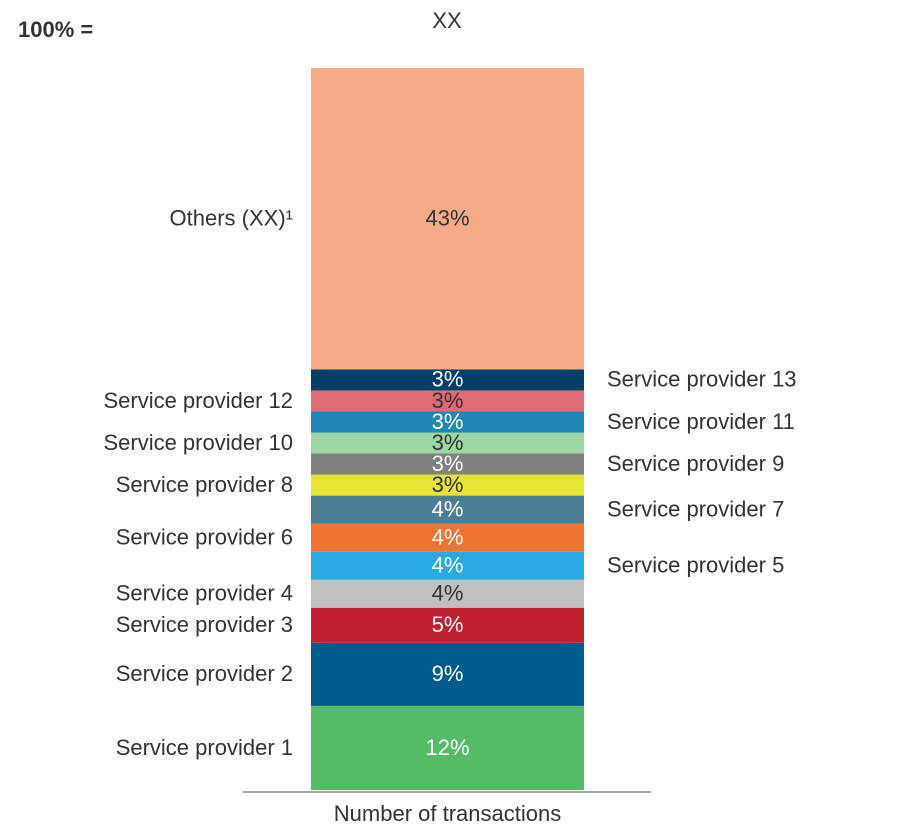  I want to click on x-category-label: Number of transactions, so click(447, 813).